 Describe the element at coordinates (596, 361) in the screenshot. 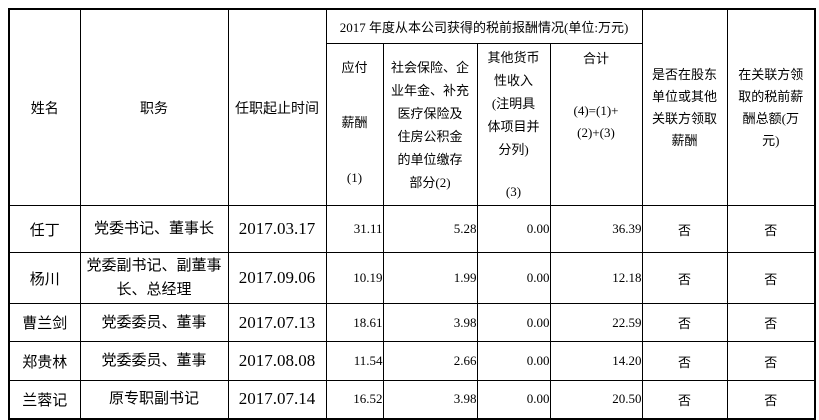

I see `cell-total: 14.20` at that location.